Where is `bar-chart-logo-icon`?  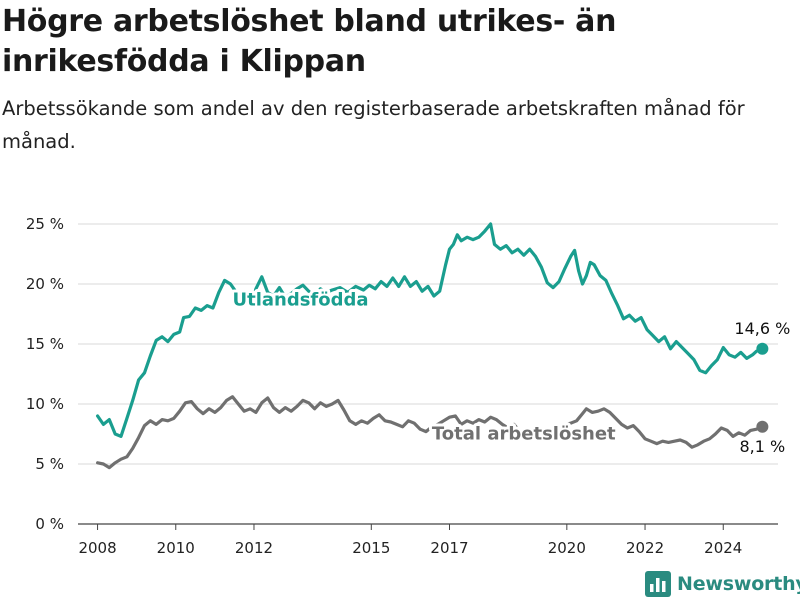 bar-chart-logo-icon is located at coordinates (658, 584).